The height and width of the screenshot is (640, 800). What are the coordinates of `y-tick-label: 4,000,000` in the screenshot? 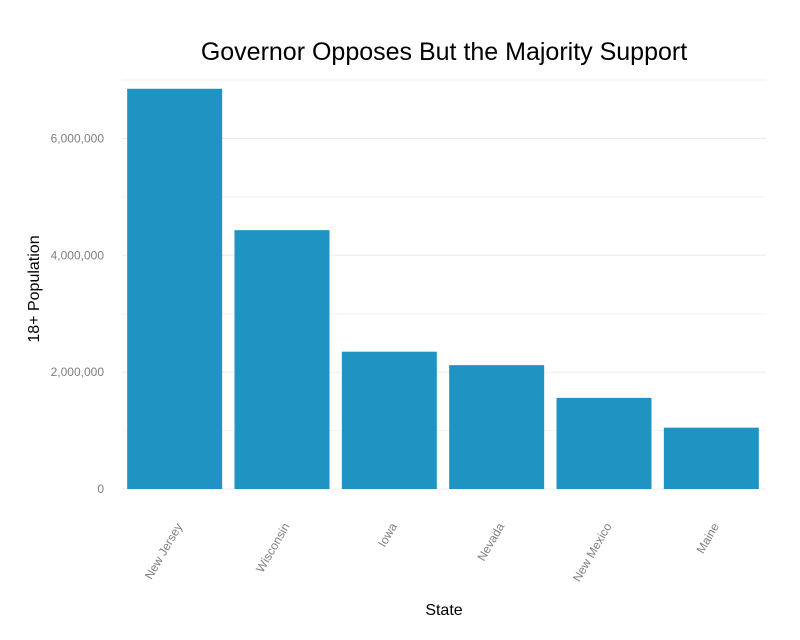 It's located at (78, 255).